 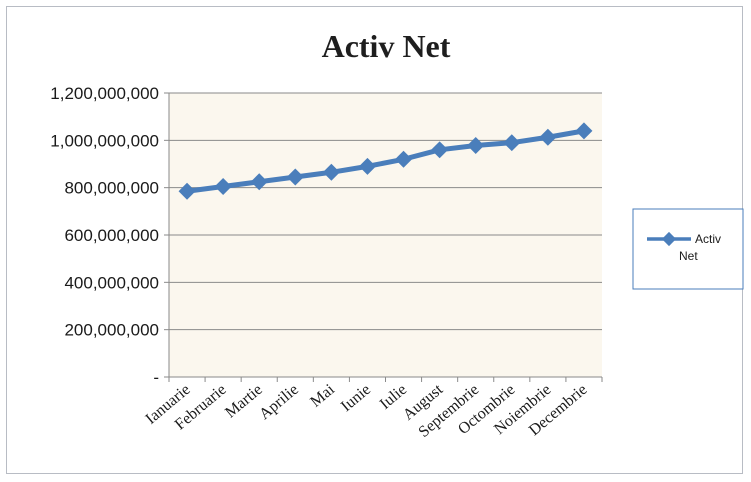 I want to click on y-tick-label: 1,200,000,000, so click(x=104, y=93).